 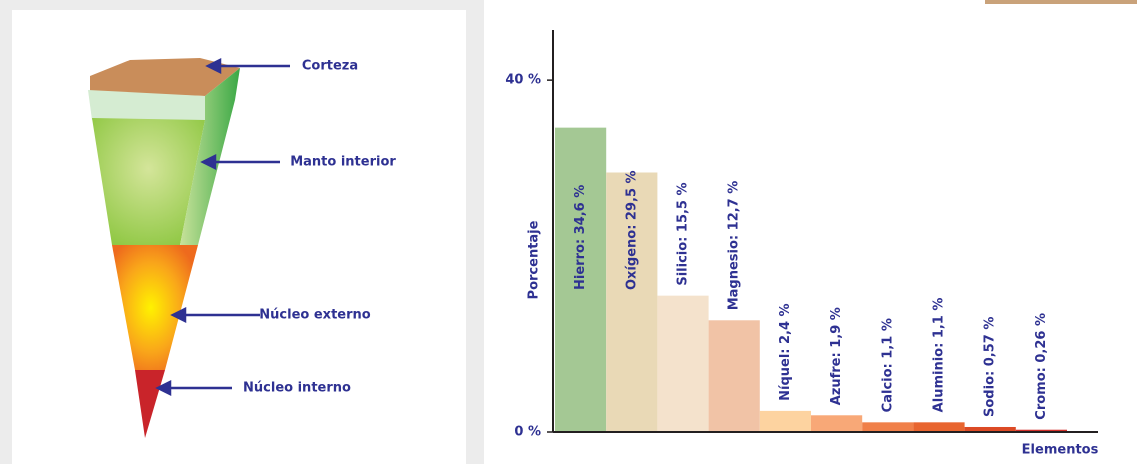 I want to click on value-label: Silicio: 15,5 %, so click(x=683, y=233).